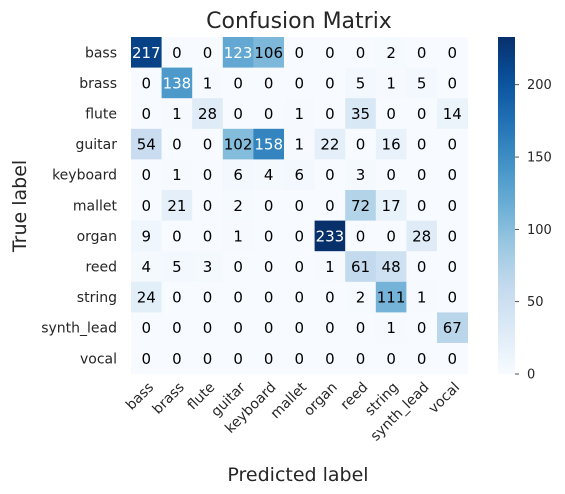  I want to click on cell-keyboard-organ, so click(330, 175).